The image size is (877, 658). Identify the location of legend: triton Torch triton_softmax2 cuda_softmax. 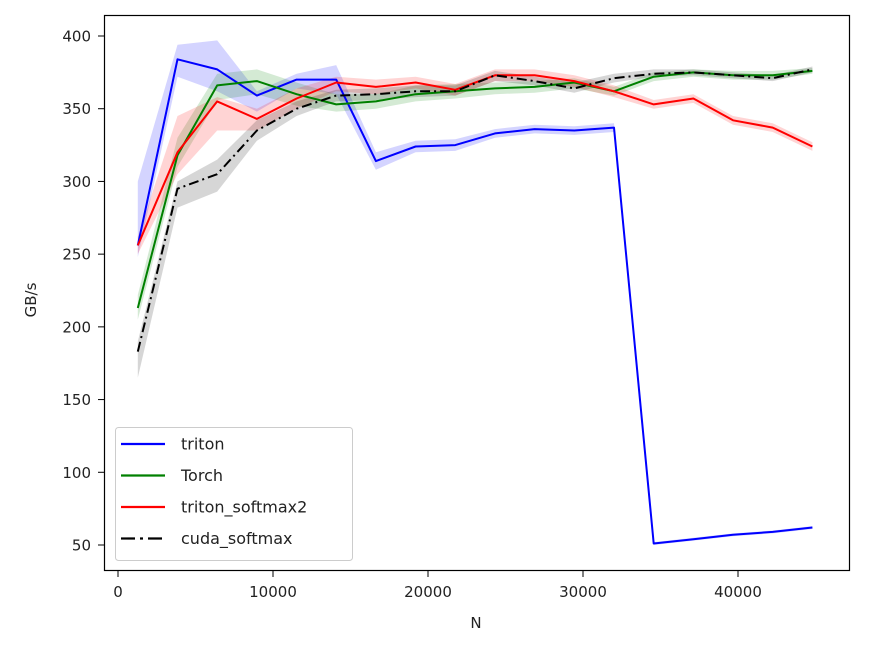
(234, 494).